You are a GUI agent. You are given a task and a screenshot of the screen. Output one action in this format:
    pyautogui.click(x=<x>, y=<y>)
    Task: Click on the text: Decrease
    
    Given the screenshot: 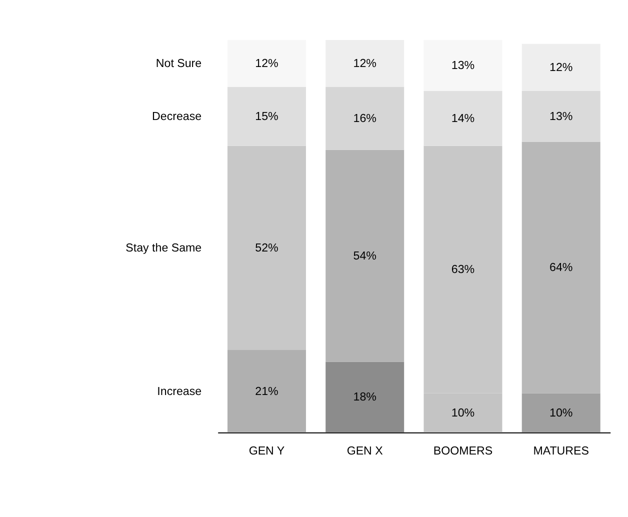 What is the action you would take?
    pyautogui.click(x=177, y=117)
    